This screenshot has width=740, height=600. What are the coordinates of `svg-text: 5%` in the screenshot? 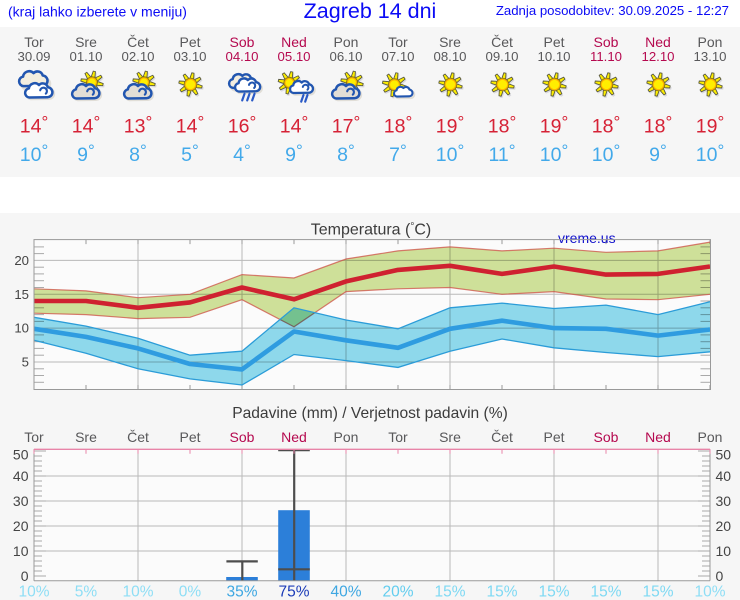 It's located at (86, 592).